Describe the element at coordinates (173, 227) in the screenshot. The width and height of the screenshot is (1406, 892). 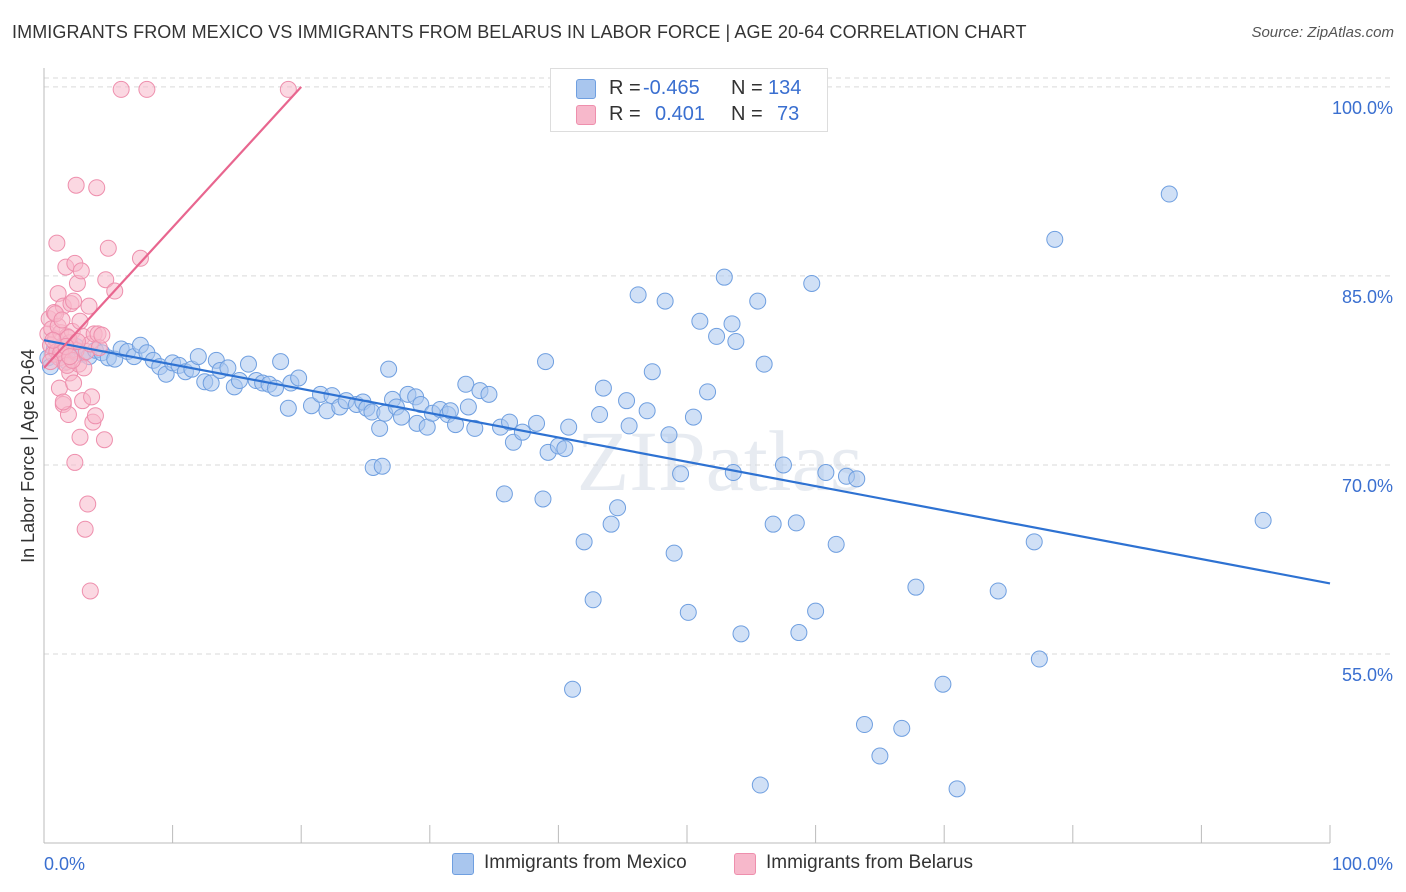
I see `belarus-trend-line` at that location.